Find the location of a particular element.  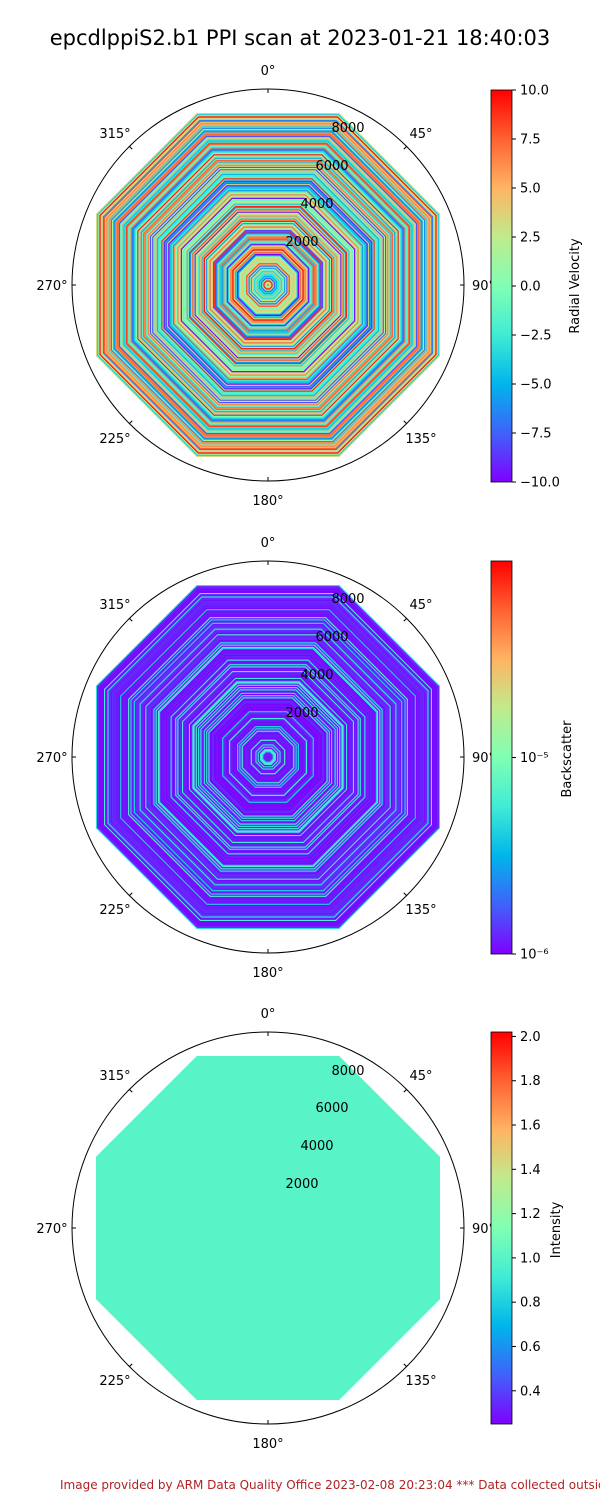

colorbar-tick-label: 2.5 is located at coordinates (530, 238).